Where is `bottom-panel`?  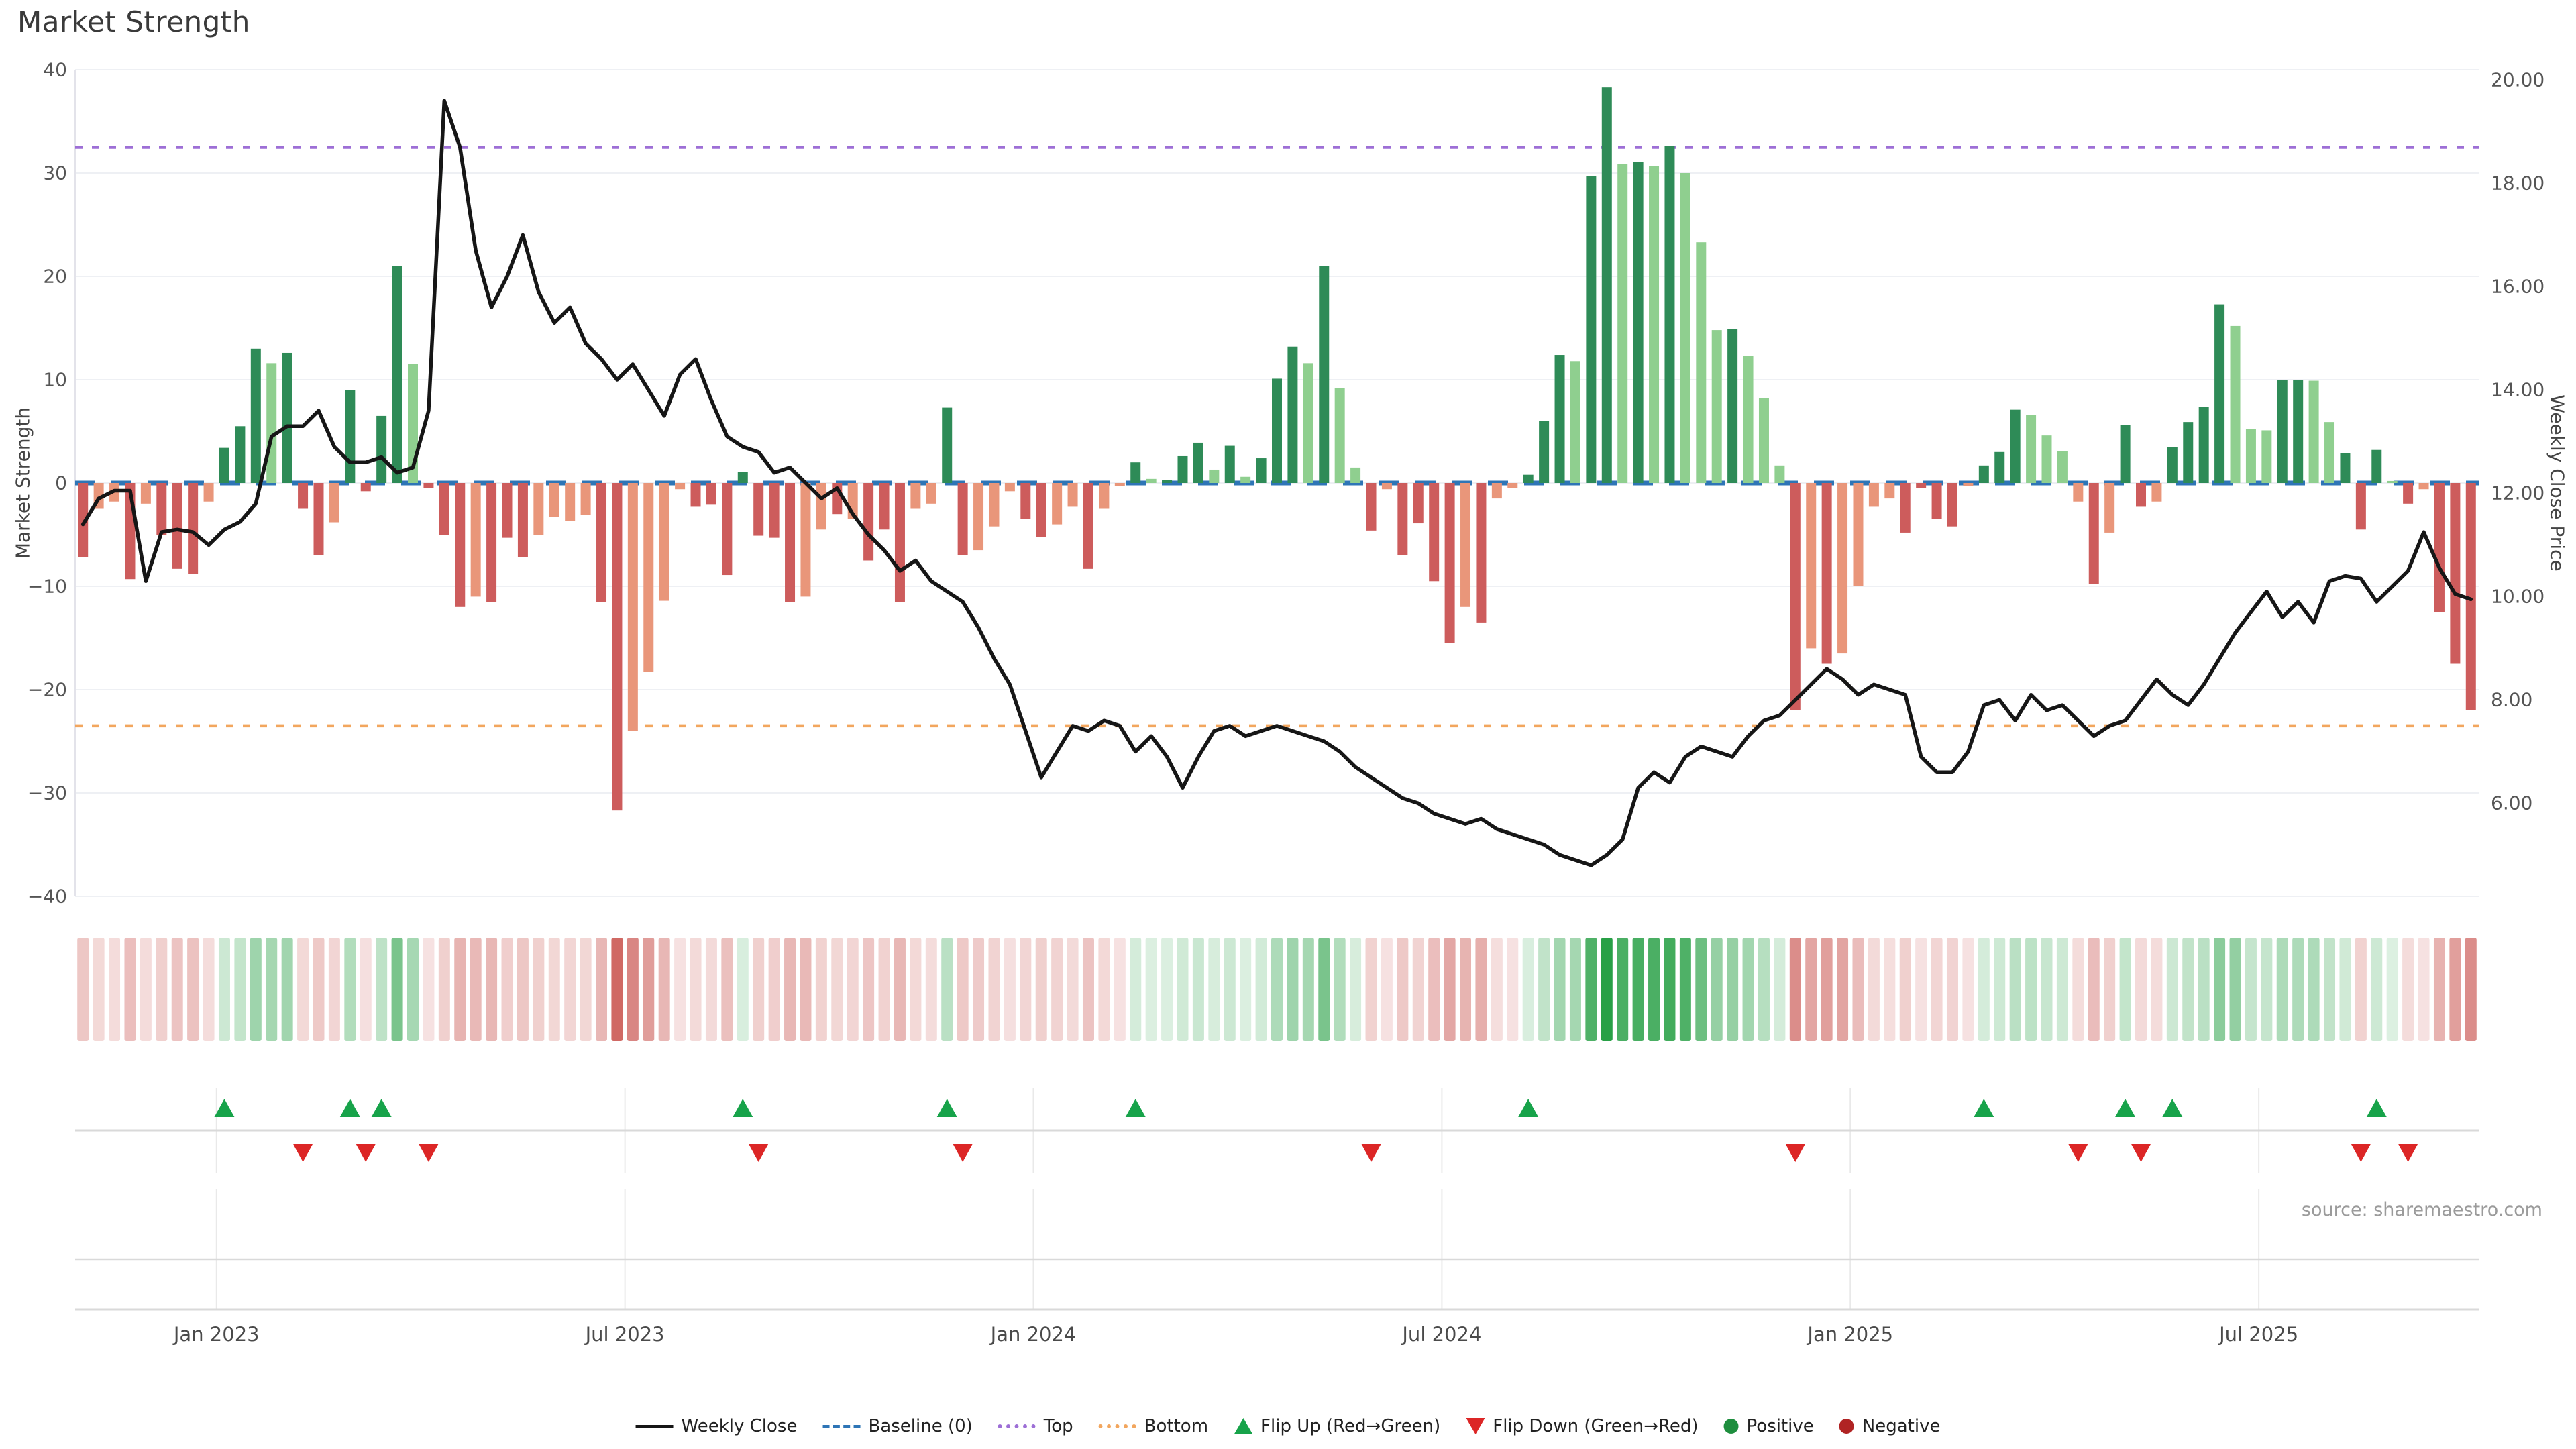 bottom-panel is located at coordinates (1277, 1250).